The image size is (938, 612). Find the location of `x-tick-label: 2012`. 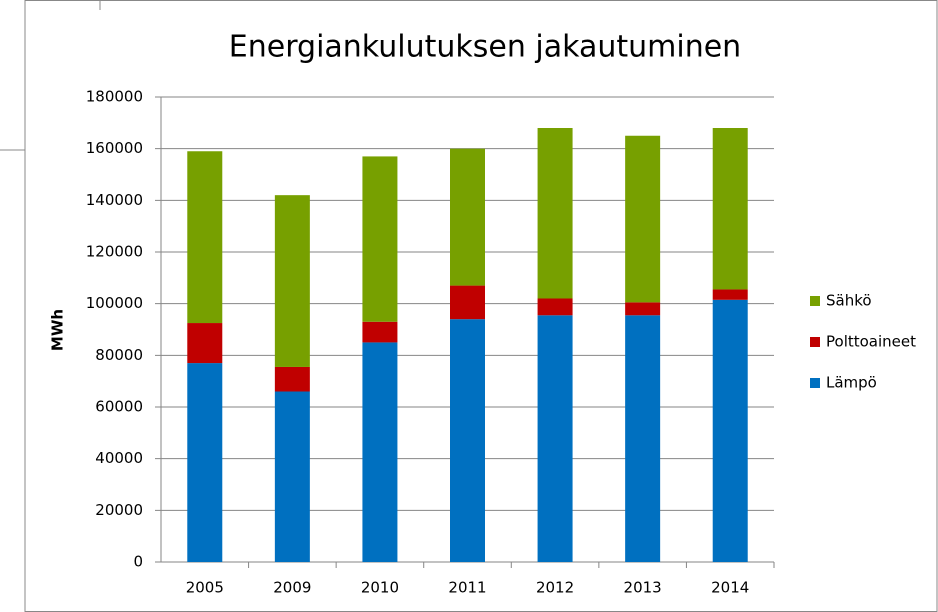

x-tick-label: 2012 is located at coordinates (555, 588).